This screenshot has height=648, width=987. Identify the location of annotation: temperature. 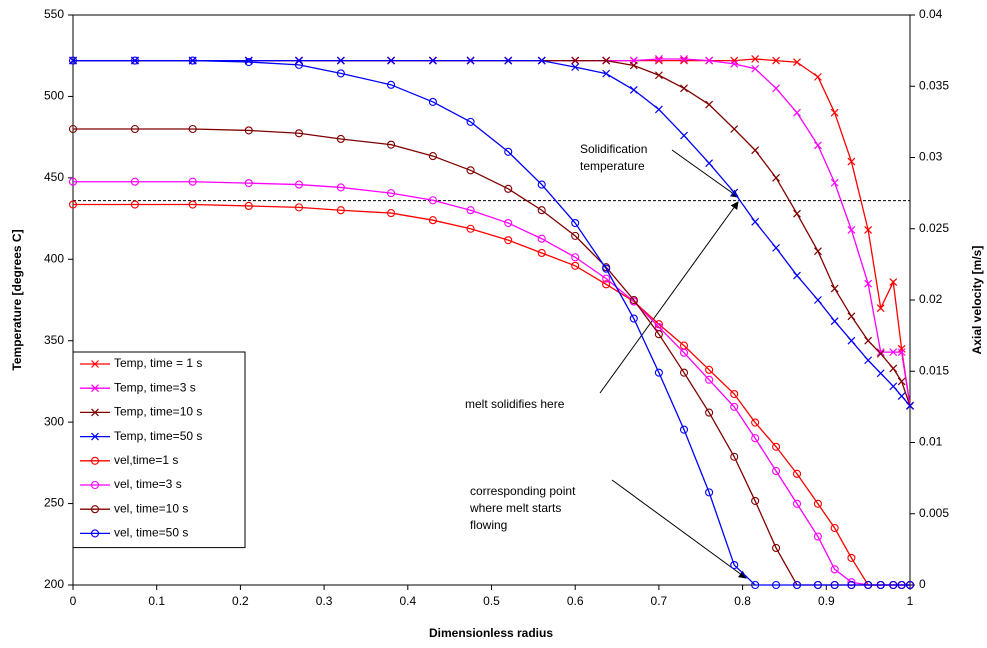
(612, 166).